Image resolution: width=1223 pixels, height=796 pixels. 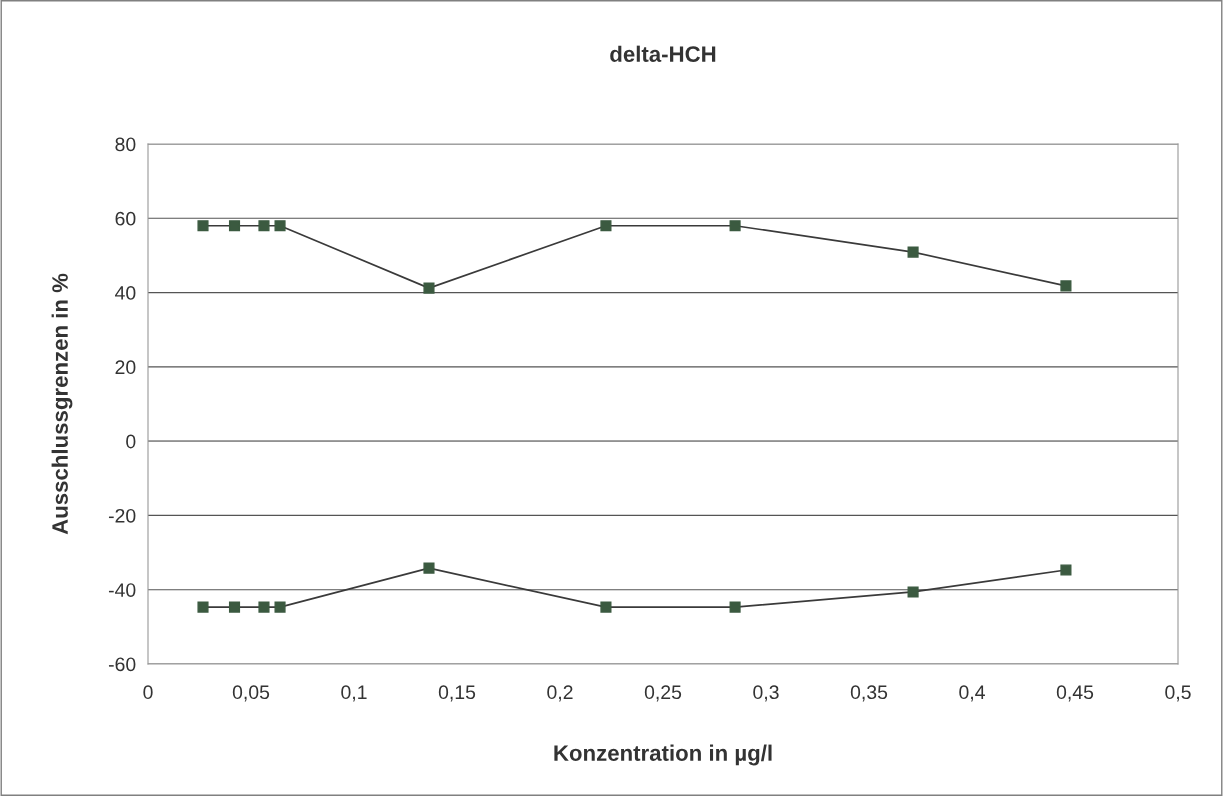 I want to click on chart-title: delta-HCH, so click(x=663, y=53).